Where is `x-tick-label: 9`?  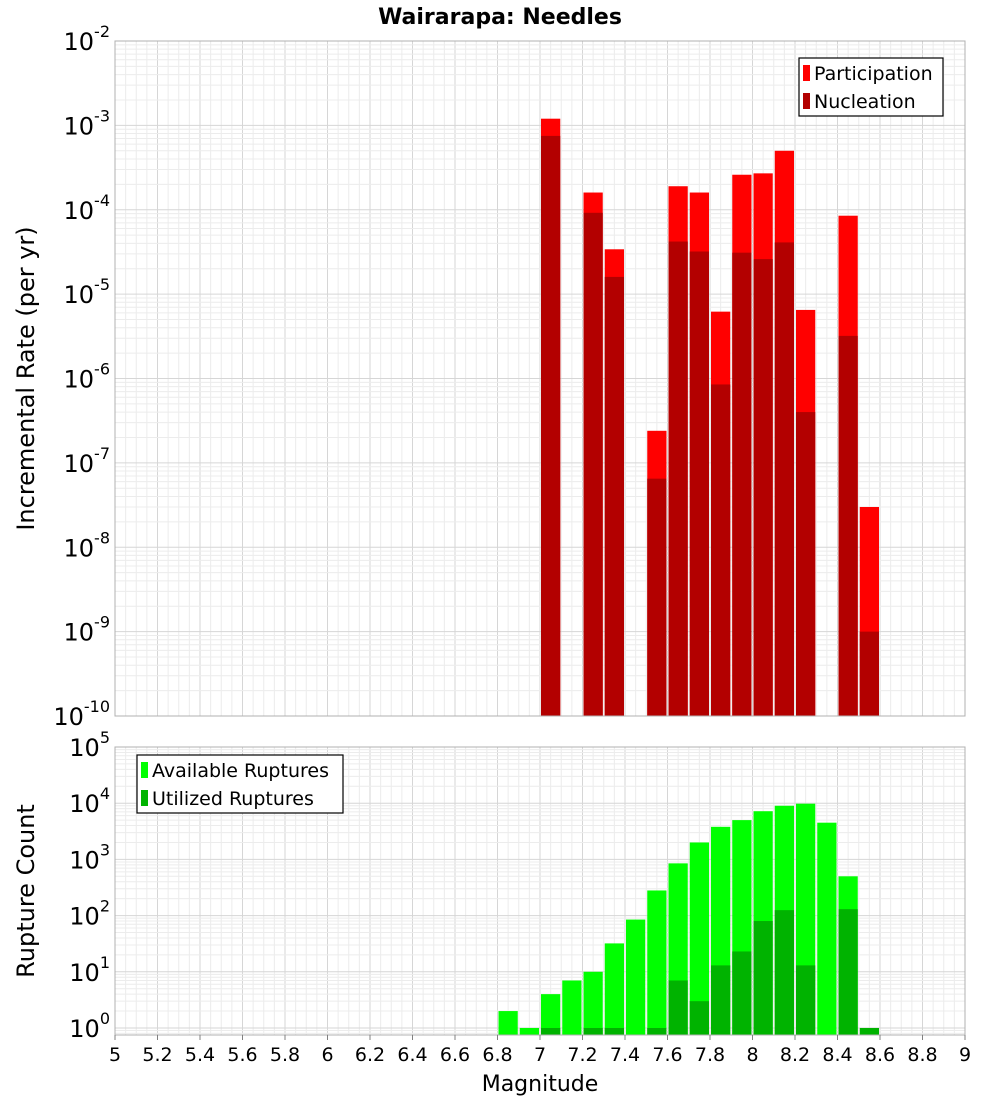
x-tick-label: 9 is located at coordinates (965, 1055).